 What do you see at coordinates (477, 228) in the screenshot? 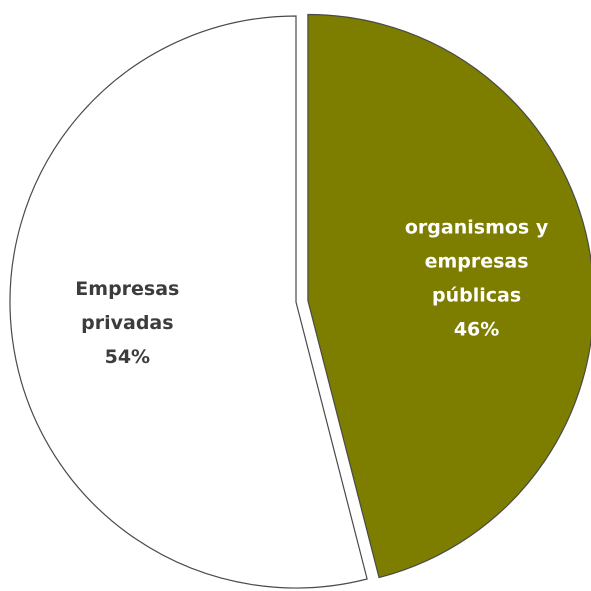
I see `pie-slice-label-line: organismos y` at bounding box center [477, 228].